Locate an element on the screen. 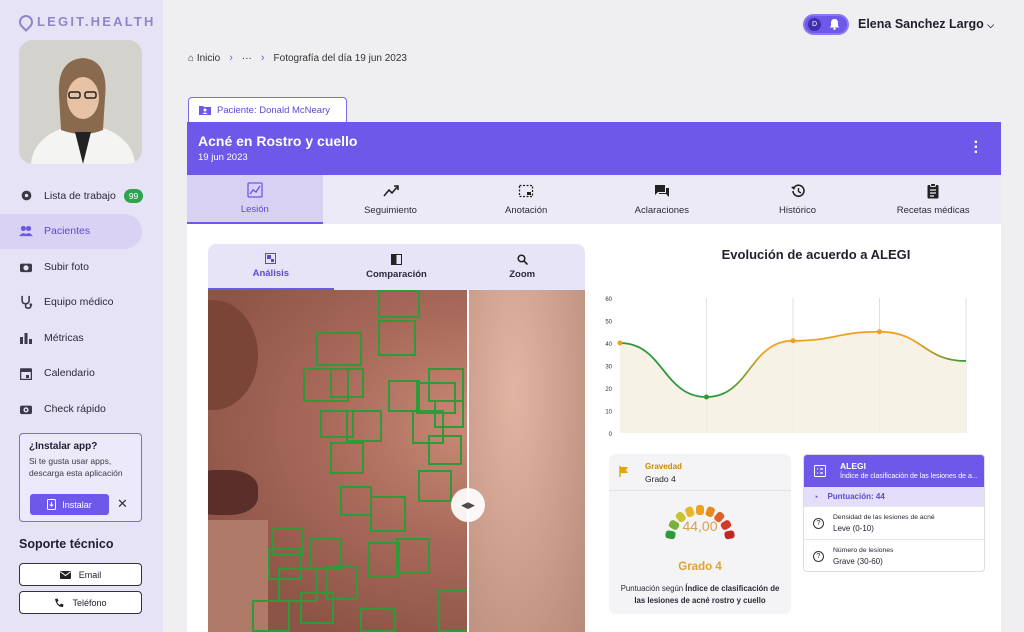 This screenshot has height=632, width=1024. data-point is located at coordinates (620, 343).